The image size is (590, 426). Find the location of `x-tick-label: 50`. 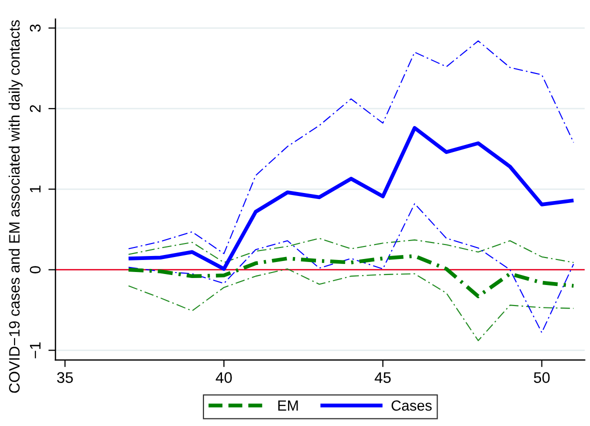

x-tick-label: 50 is located at coordinates (542, 377).